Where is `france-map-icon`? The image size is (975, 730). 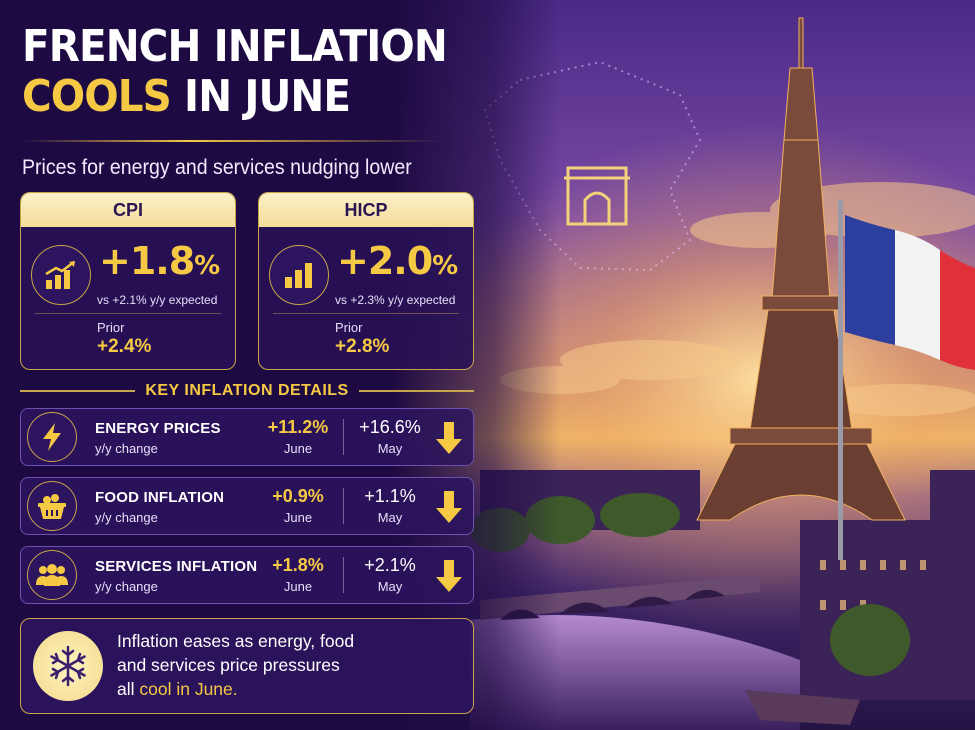 france-map-icon is located at coordinates (592, 166).